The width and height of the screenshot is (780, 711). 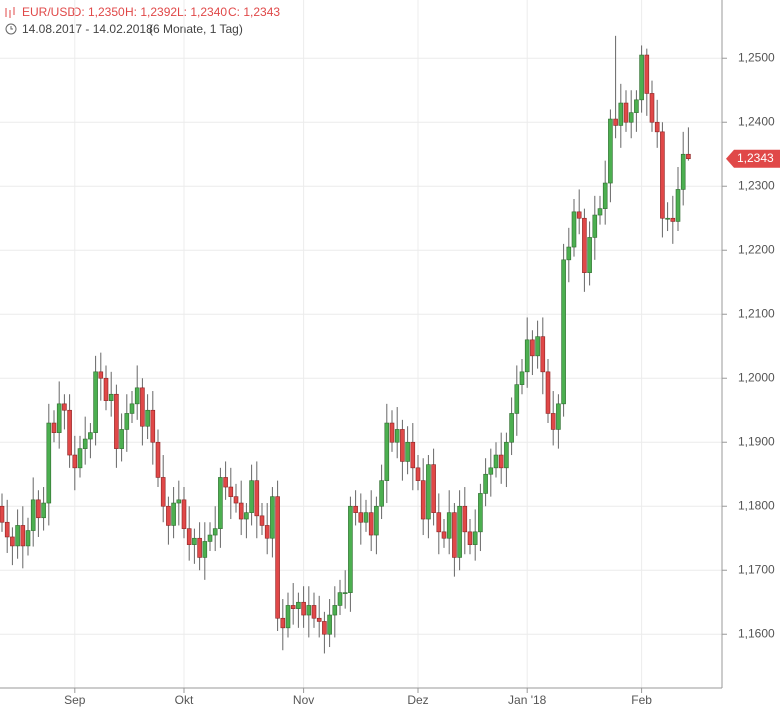 I want to click on y-tick-label: 1,1600, so click(x=756, y=633).